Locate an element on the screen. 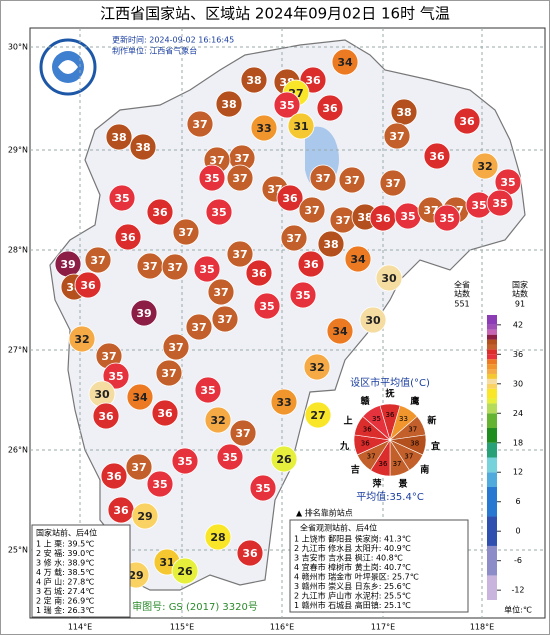 The width and height of the screenshot is (550, 635). station-value: 27 is located at coordinates (317, 415).